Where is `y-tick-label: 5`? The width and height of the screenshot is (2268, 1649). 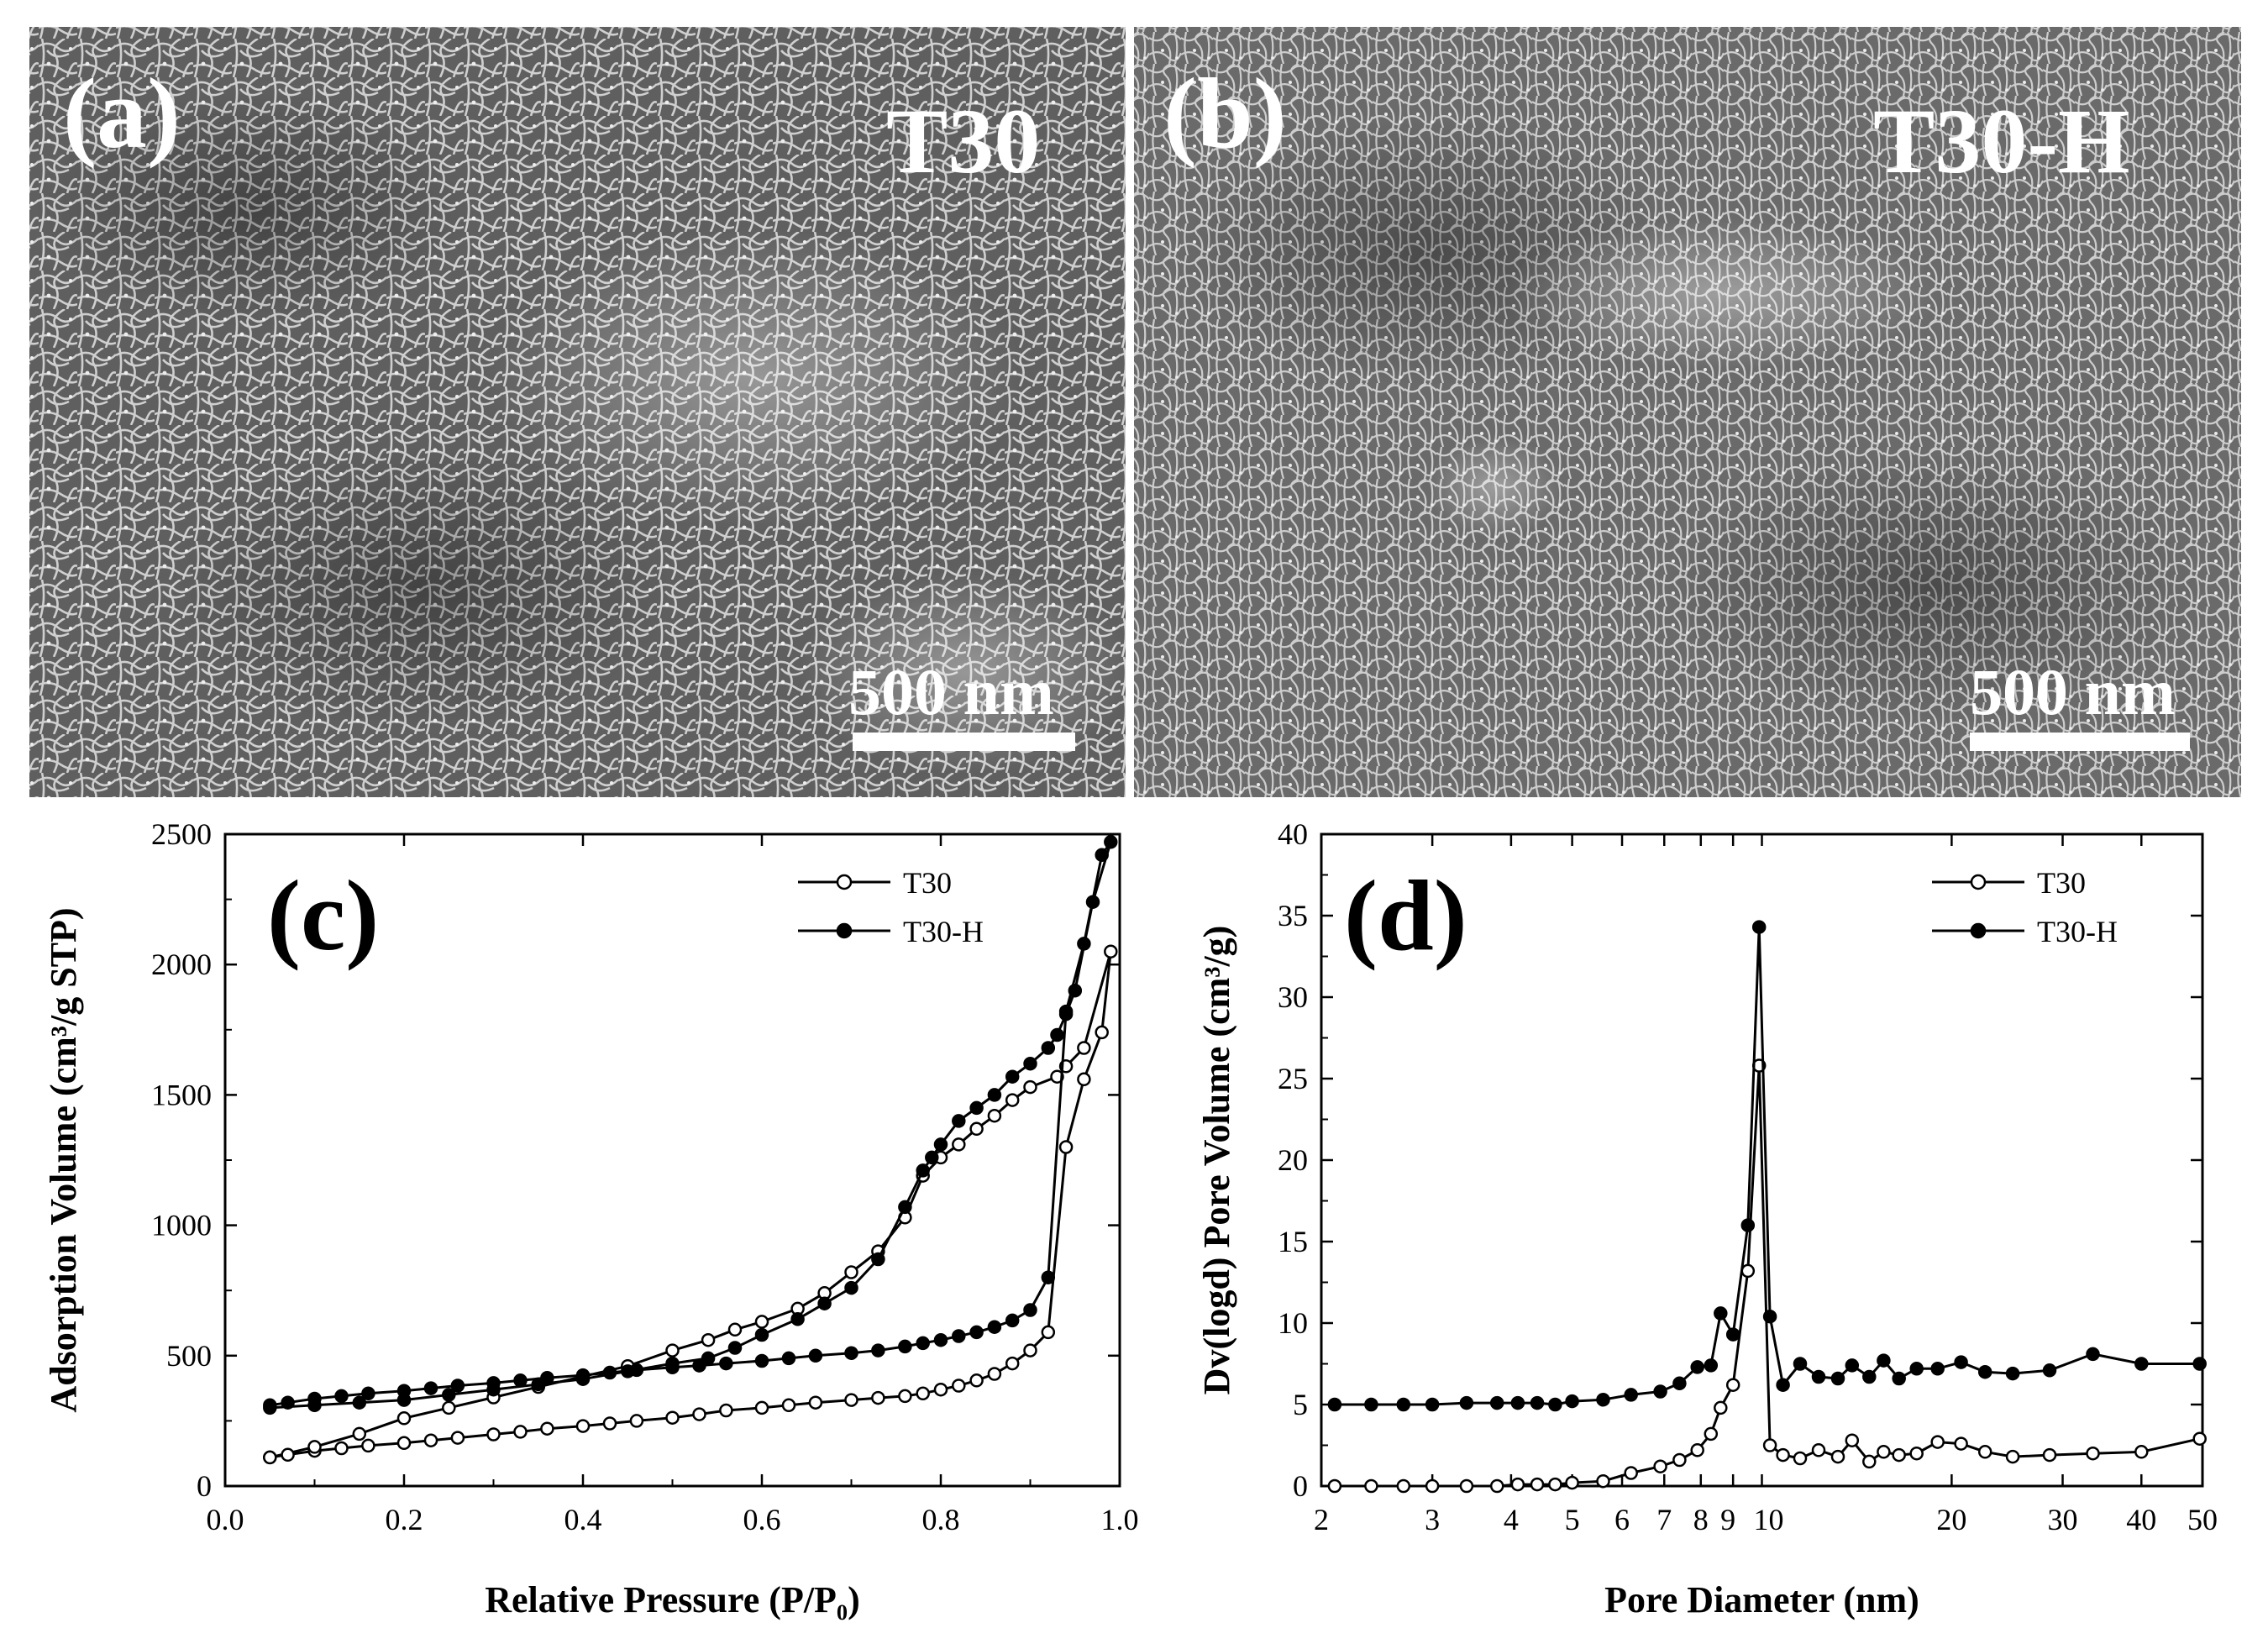
y-tick-label: 5 is located at coordinates (1300, 1404).